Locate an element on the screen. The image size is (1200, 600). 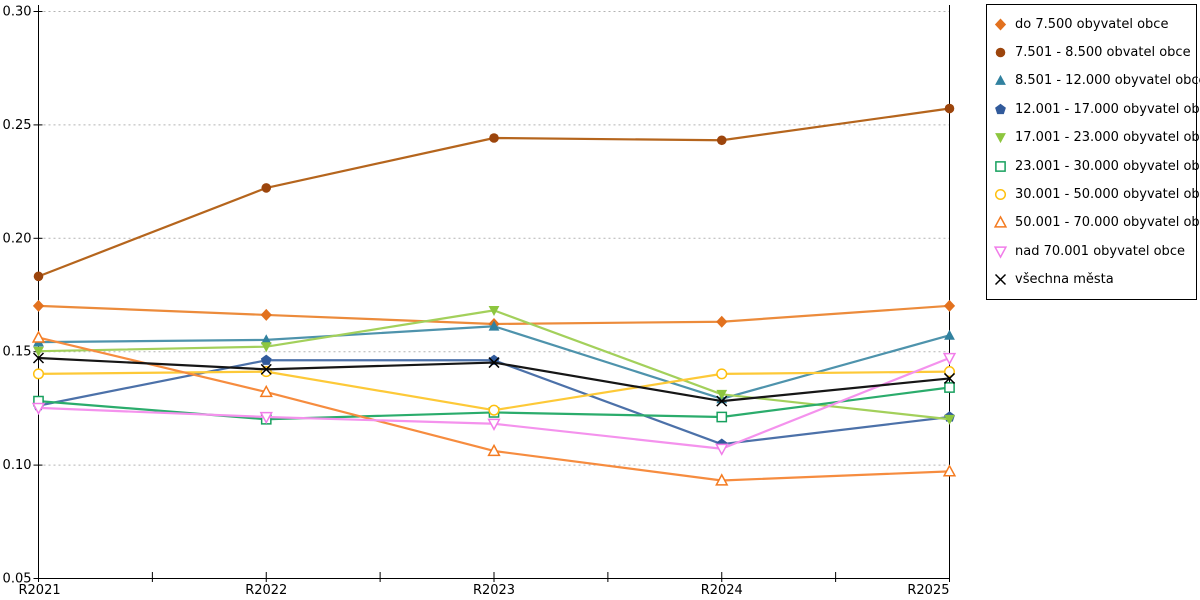
diamond-legend-icon is located at coordinates (1000, 24).